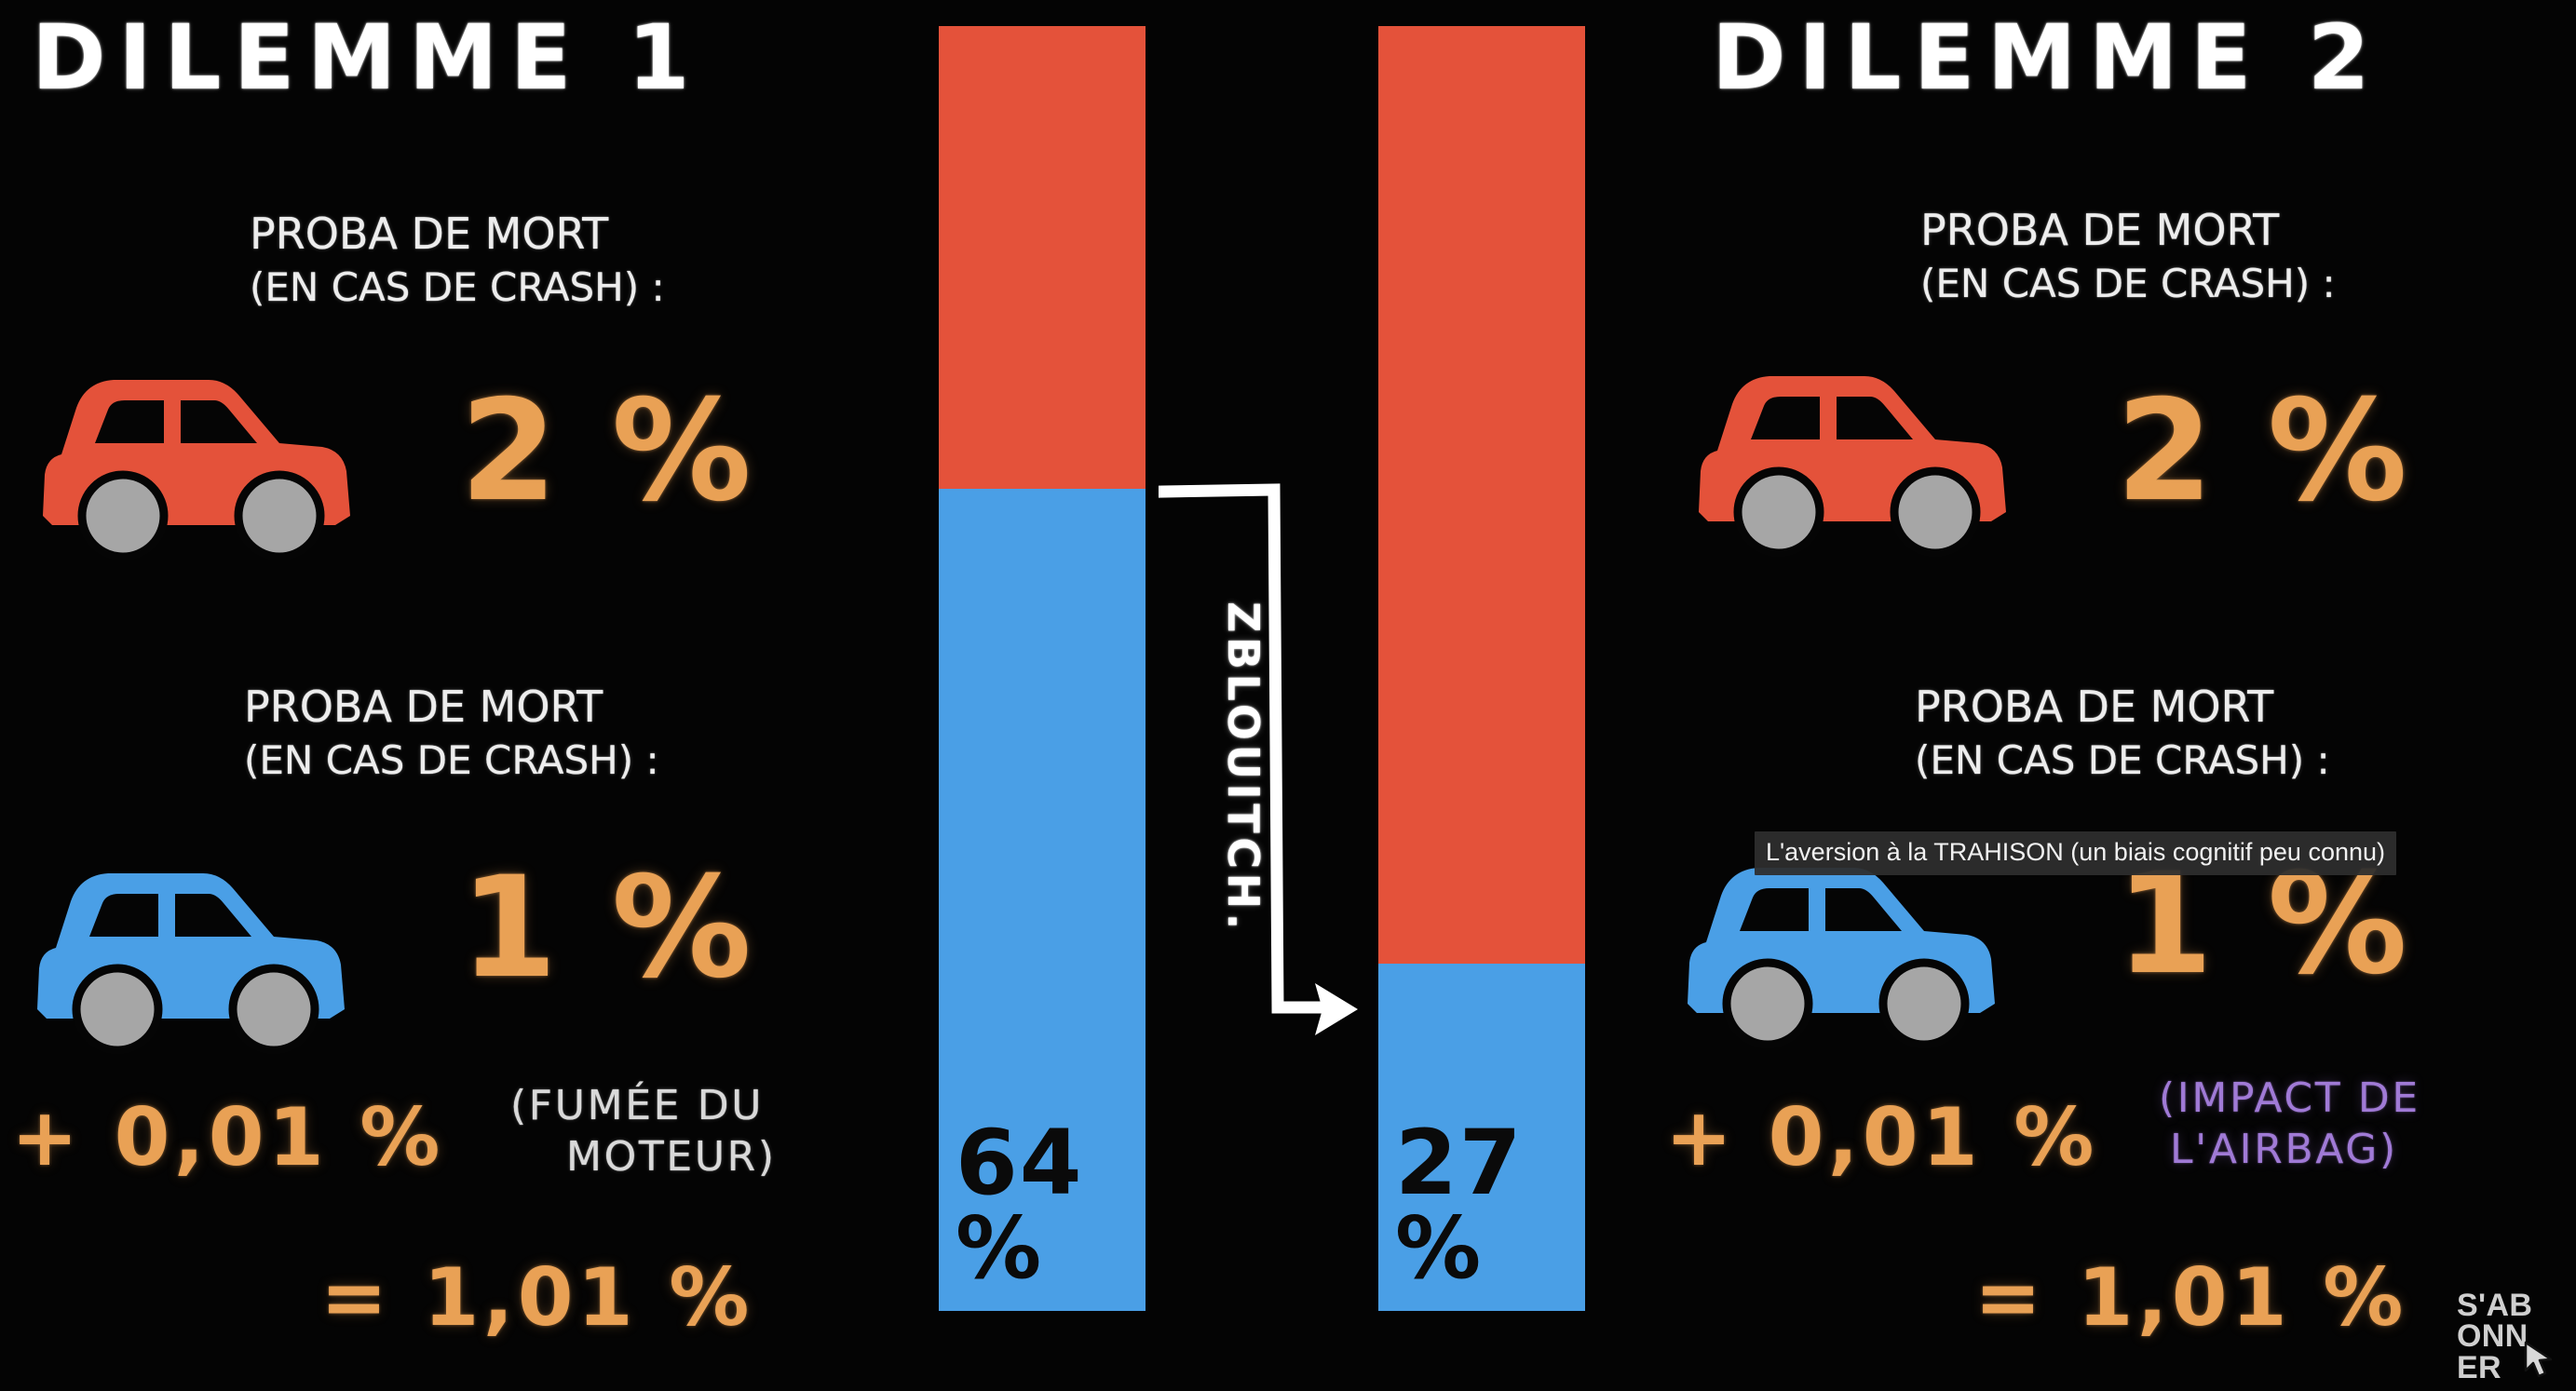 The width and height of the screenshot is (2576, 1391). What do you see at coordinates (2122, 733) in the screenshot?
I see `right-option-b-label: PROBA DE MORT (EN CAS DE CRASH) :` at bounding box center [2122, 733].